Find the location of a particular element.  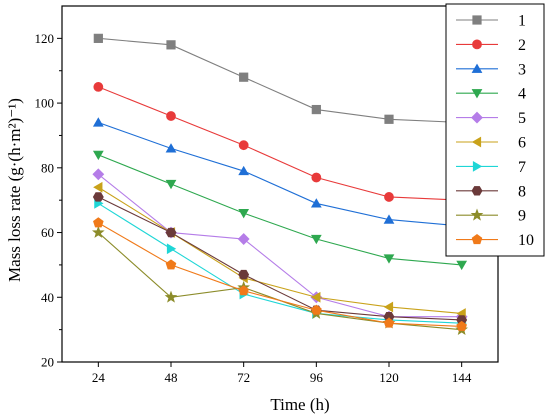

legend-entry: 4 is located at coordinates (491, 94).